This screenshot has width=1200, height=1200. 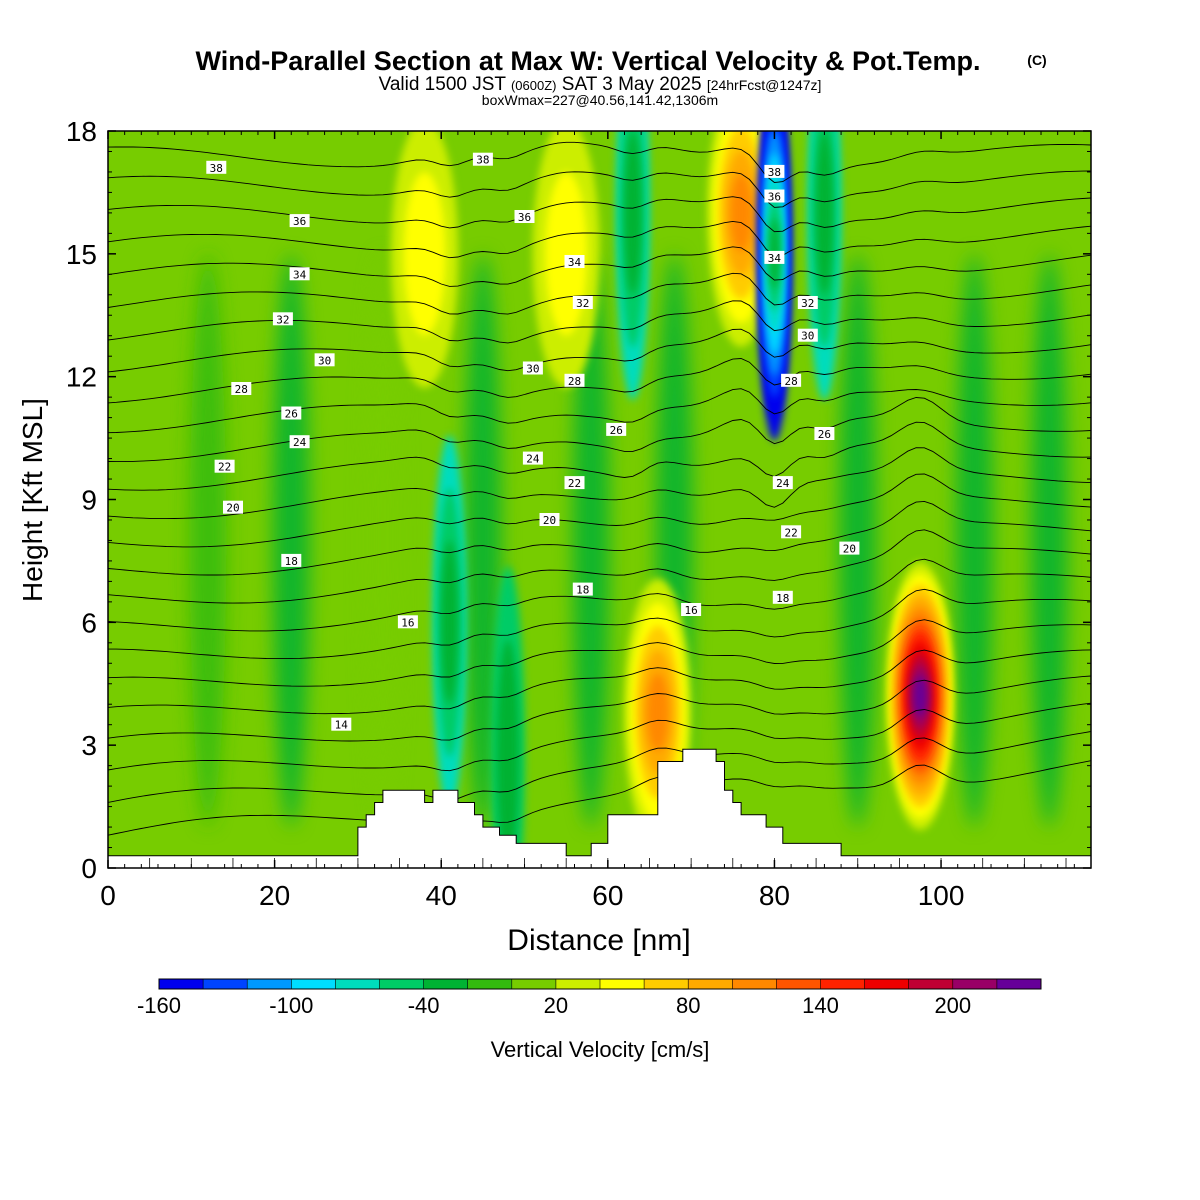 I want to click on colorbar-tick-label: 200, so click(x=952, y=1005).